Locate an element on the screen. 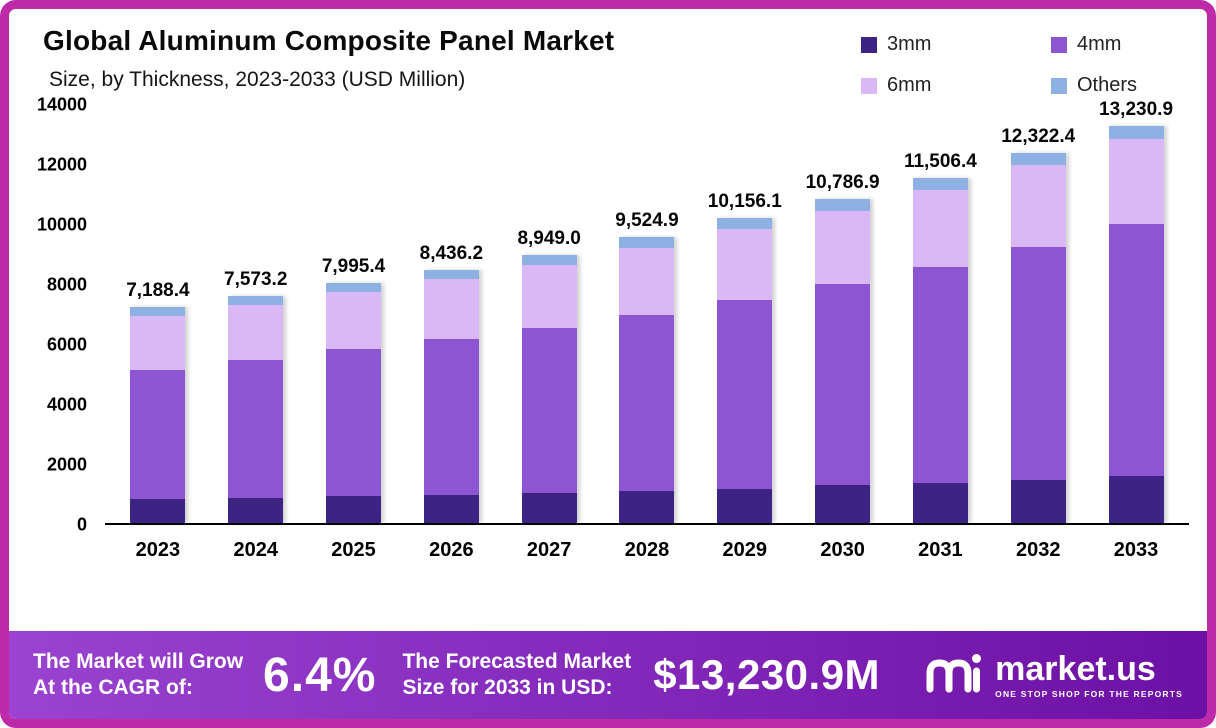  x-tick-label: 2027 is located at coordinates (549, 550).